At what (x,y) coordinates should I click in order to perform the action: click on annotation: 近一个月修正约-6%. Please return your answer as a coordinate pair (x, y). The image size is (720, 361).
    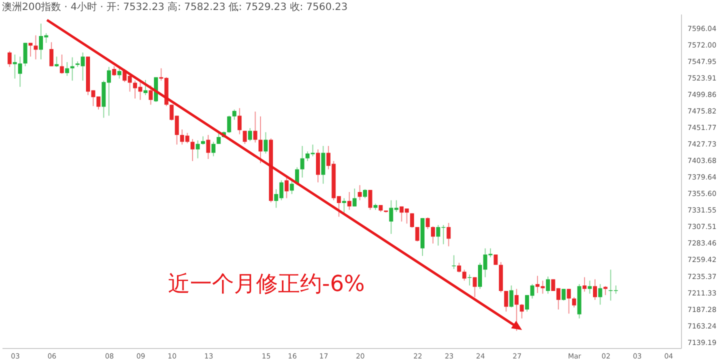
    Looking at the image, I should click on (266, 284).